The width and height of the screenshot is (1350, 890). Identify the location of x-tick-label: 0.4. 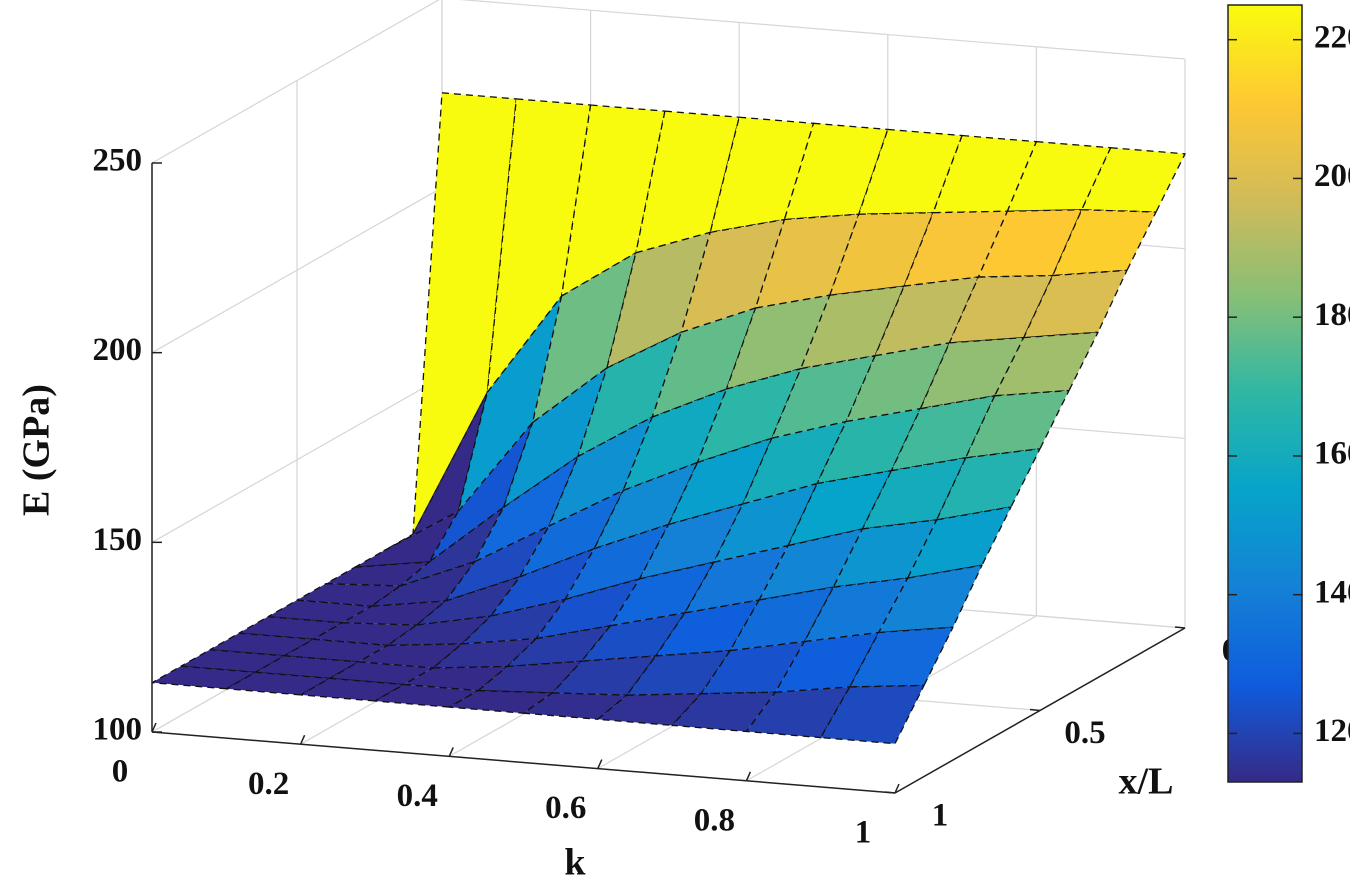
(417, 796).